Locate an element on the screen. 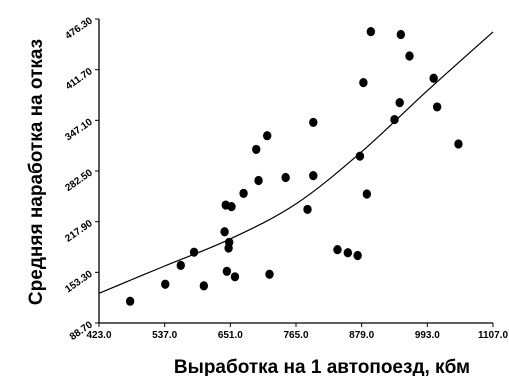 This screenshot has width=509, height=376. y-tick-label: 153.30 is located at coordinates (79, 282).